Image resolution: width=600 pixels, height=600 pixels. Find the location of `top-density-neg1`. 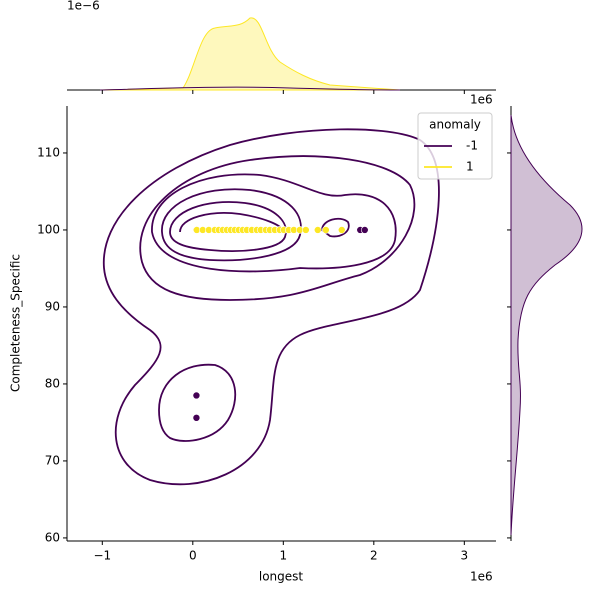

top-density-neg1 is located at coordinates (250, 88).